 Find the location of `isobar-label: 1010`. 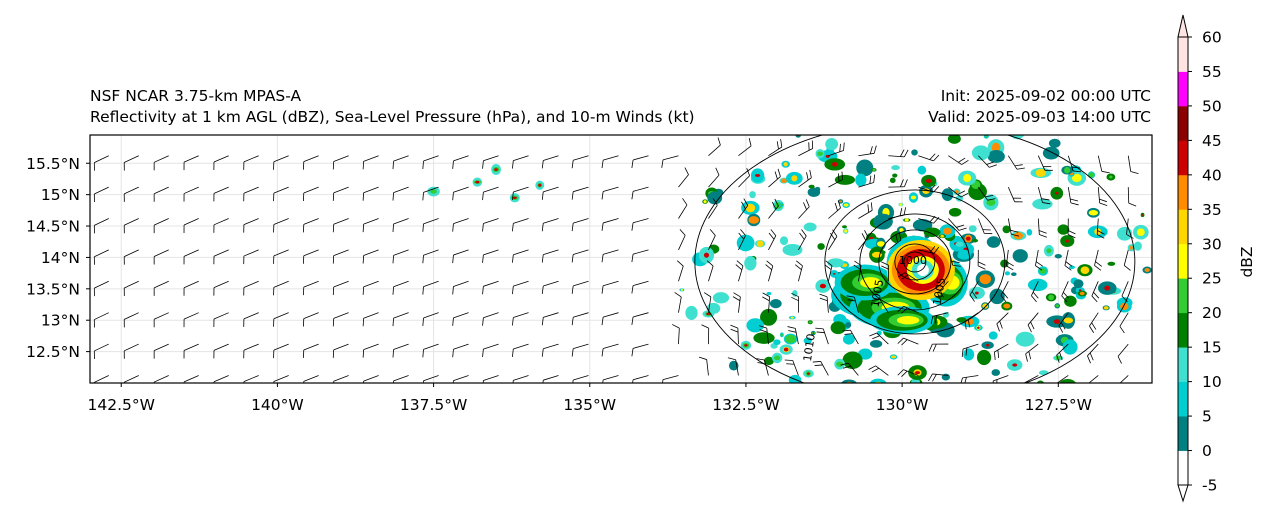

isobar-label: 1010 is located at coordinates (809, 348).